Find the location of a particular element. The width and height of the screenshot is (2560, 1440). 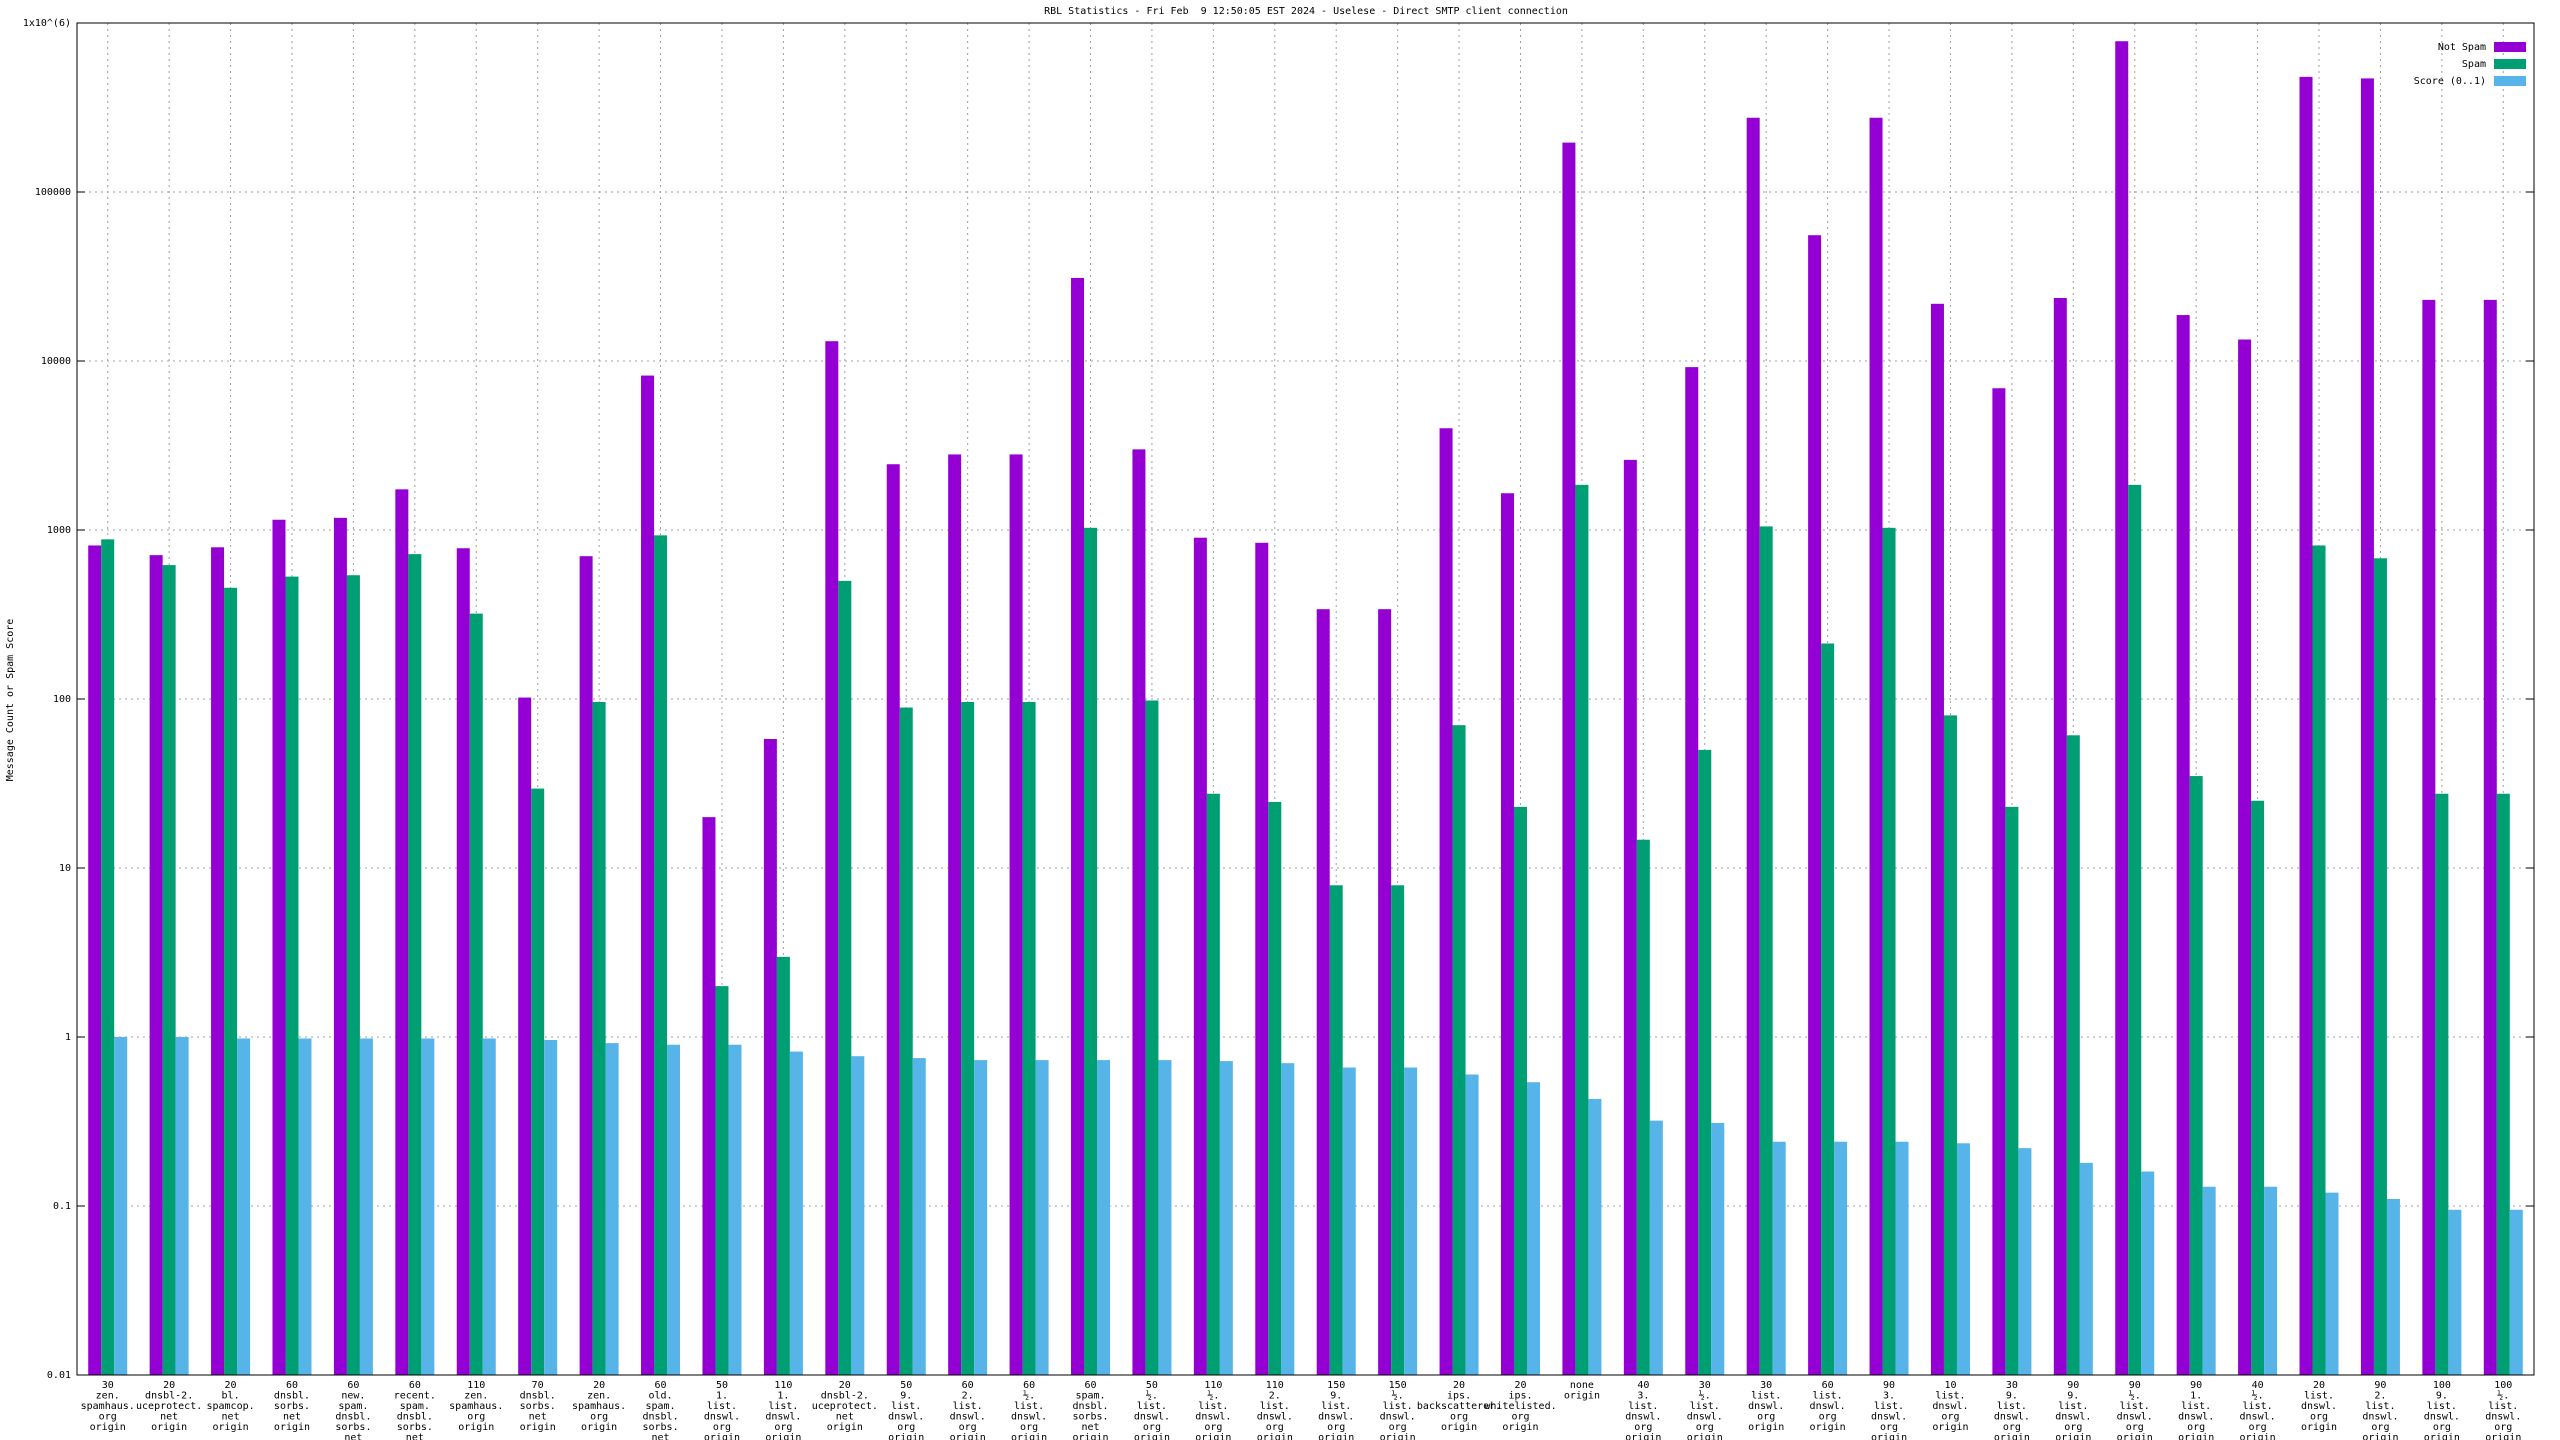

y-axis-label: Message Count or Spam Score is located at coordinates (10, 700).